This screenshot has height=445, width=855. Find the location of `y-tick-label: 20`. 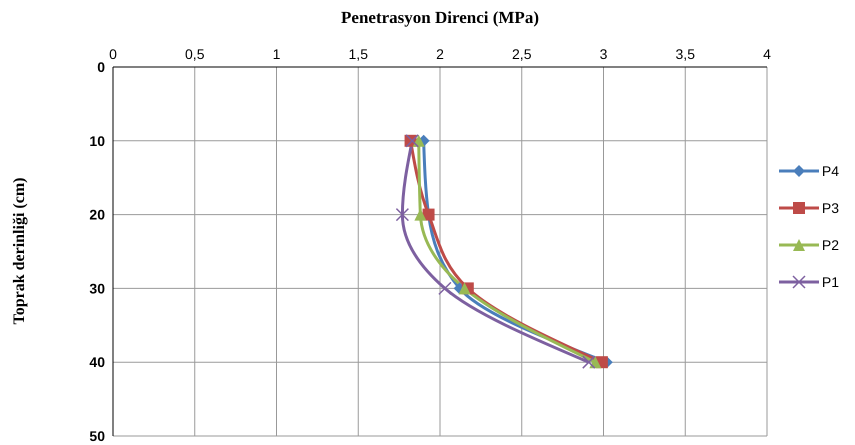

y-tick-label: 20 is located at coordinates (97, 214).